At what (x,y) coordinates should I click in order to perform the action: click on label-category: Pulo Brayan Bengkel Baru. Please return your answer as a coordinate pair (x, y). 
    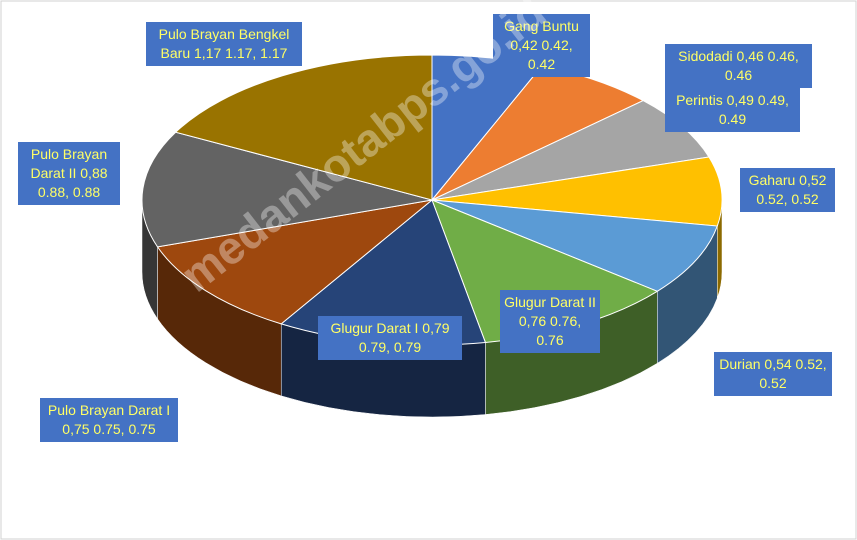
    Looking at the image, I should click on (224, 43).